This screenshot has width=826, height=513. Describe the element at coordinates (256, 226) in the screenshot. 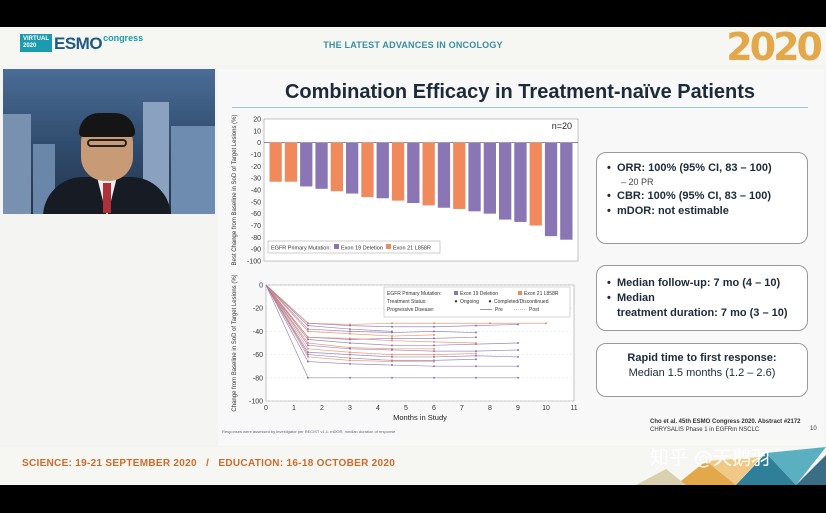

I see `waterfall-y-tick: -70` at that location.